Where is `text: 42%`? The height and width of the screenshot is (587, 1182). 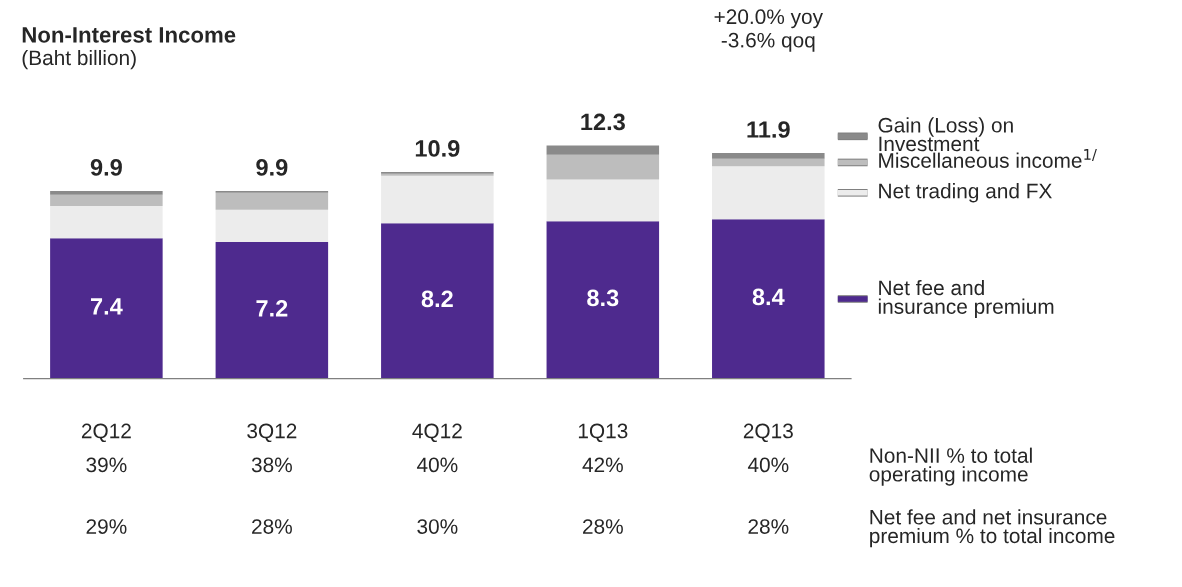
text: 42% is located at coordinates (602, 465).